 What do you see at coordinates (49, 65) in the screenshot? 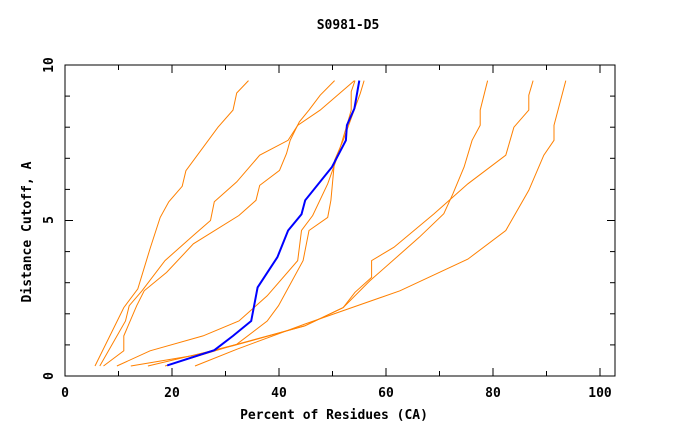
I see `y-tick-label: 10` at bounding box center [49, 65].